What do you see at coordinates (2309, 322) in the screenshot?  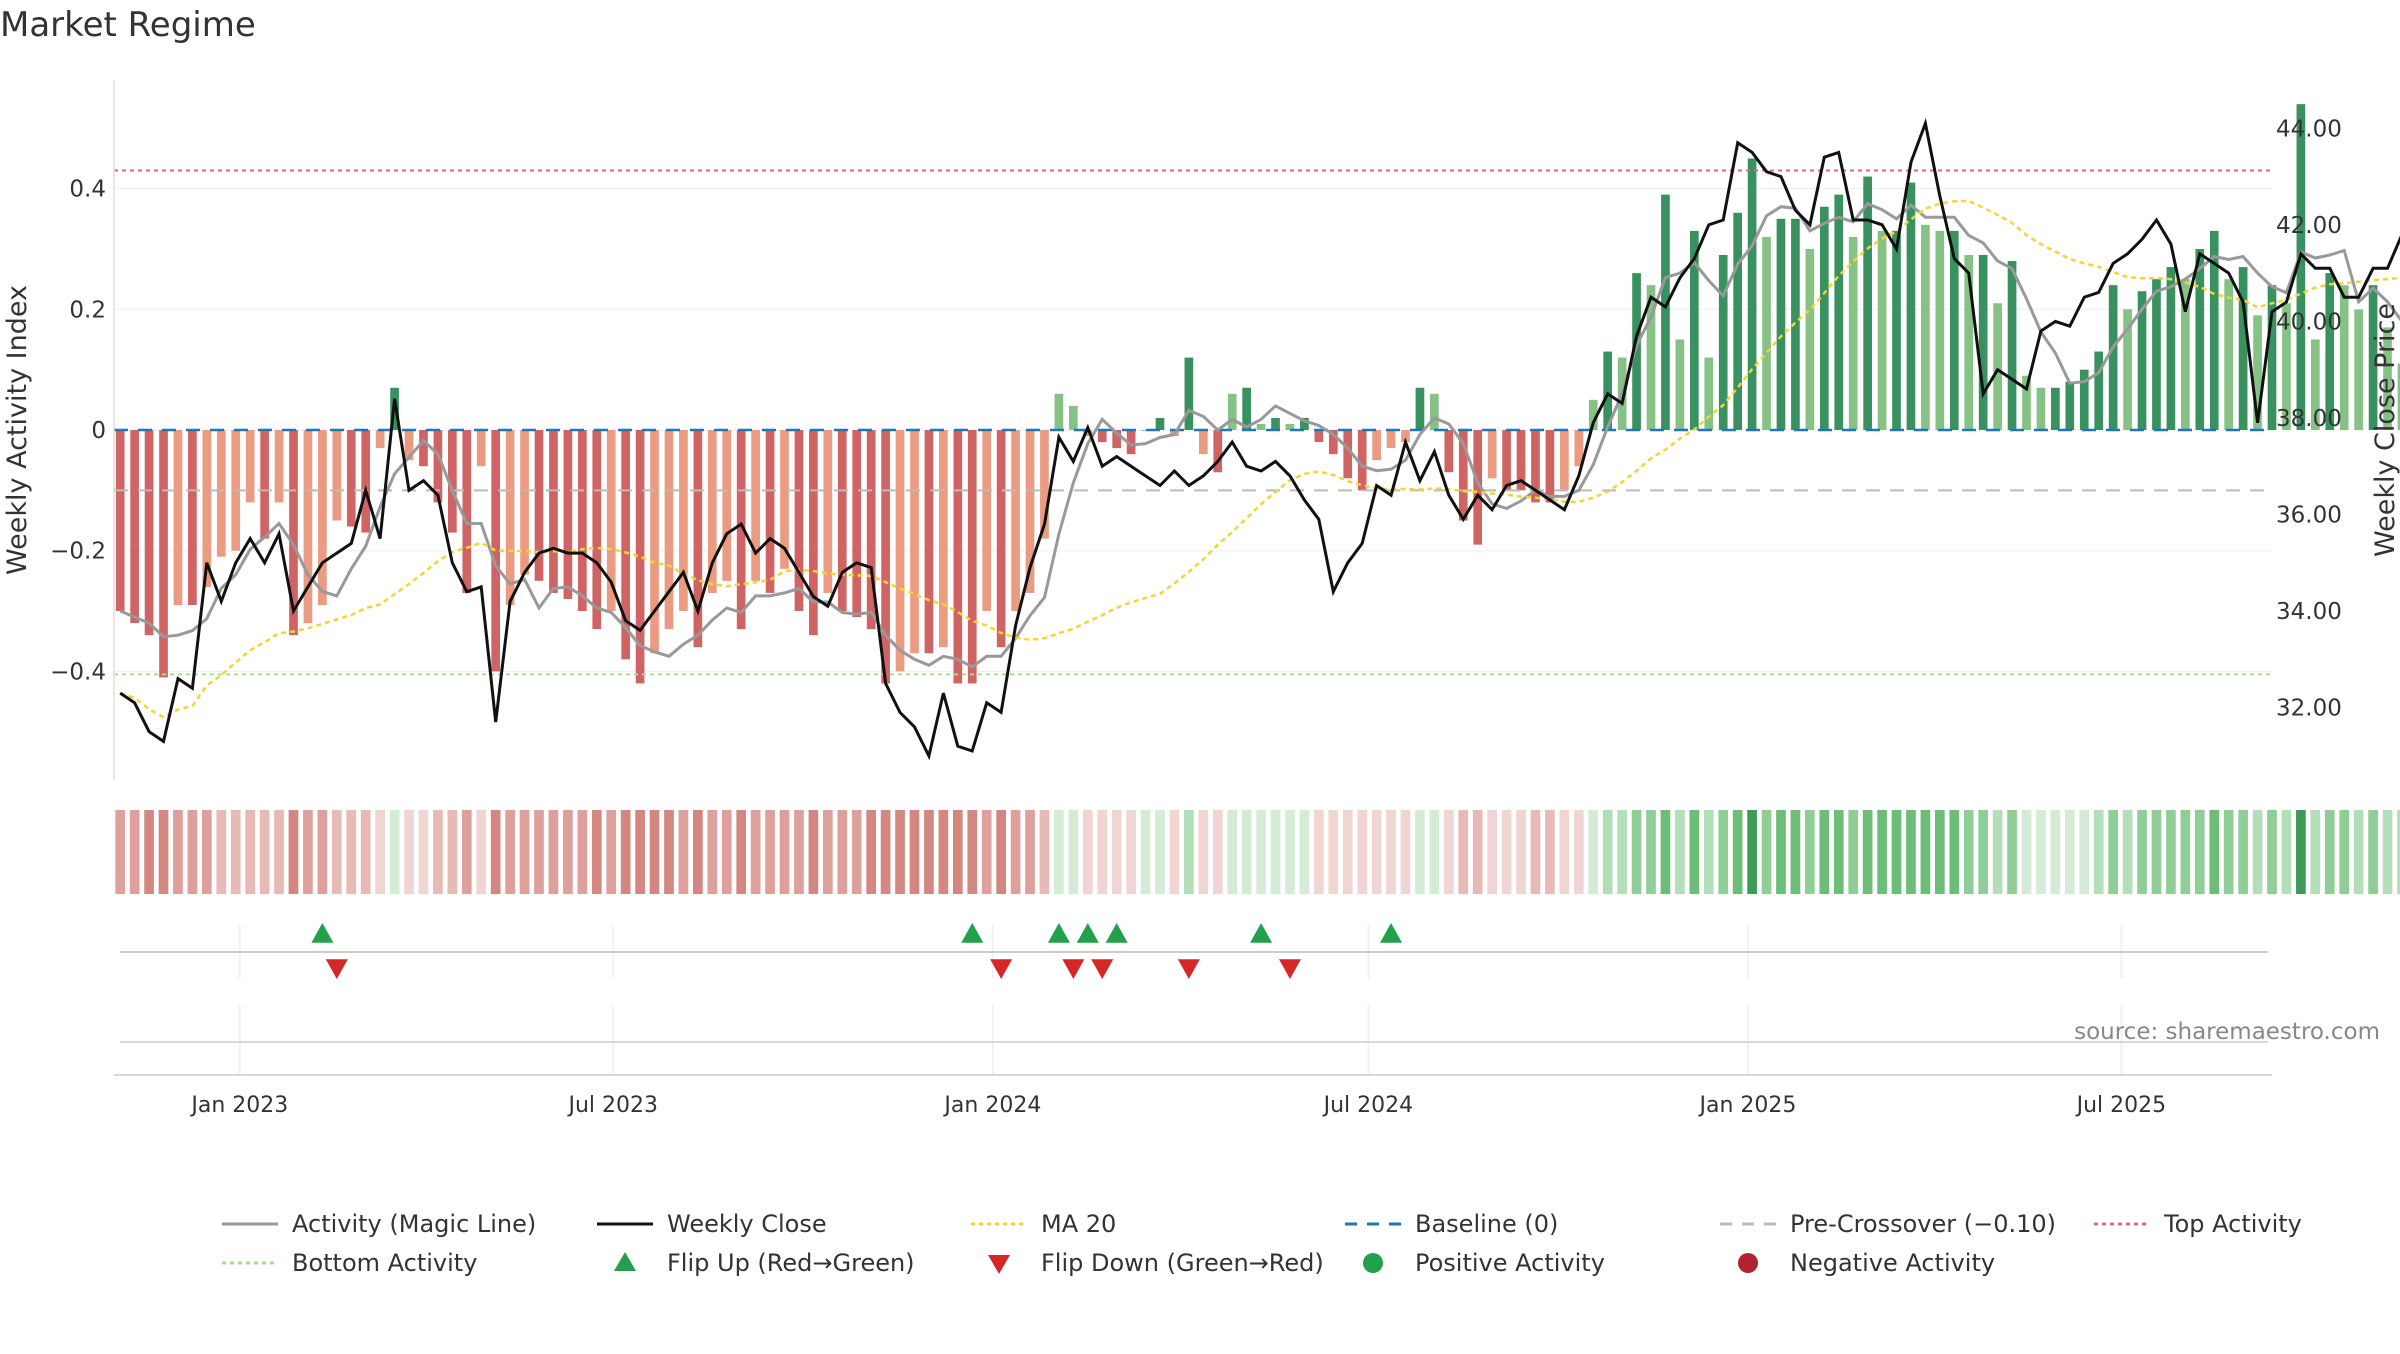 I see `y2-tick-label: 40.00` at bounding box center [2309, 322].